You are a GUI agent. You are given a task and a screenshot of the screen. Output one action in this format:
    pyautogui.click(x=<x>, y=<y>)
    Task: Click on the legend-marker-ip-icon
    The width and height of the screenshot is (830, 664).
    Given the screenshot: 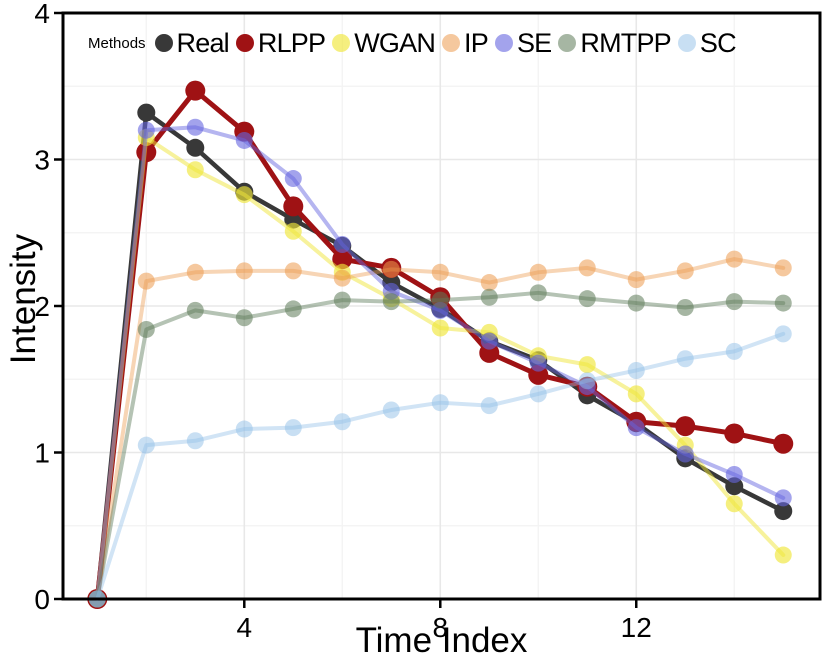 What is the action you would take?
    pyautogui.click(x=451, y=43)
    